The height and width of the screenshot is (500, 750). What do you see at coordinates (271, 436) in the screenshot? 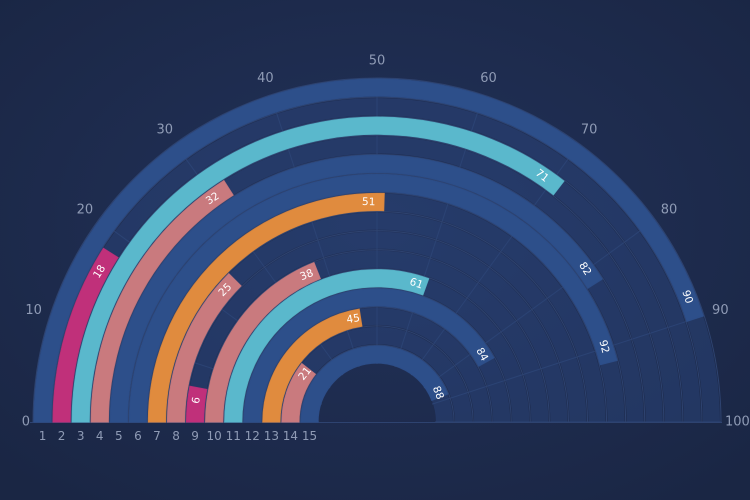
I see `category-tick-label: 13` at bounding box center [271, 436].